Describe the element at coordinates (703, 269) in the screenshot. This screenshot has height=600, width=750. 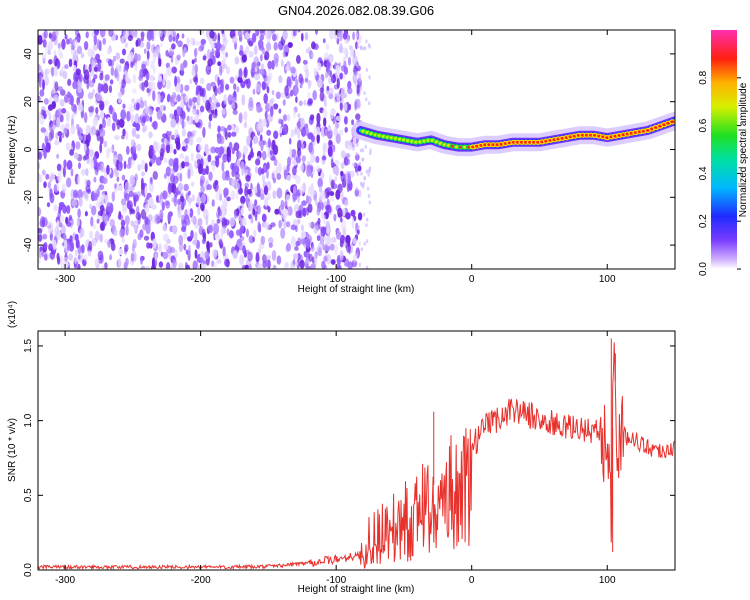
I see `colorbar-tick-label: 0.0` at that location.